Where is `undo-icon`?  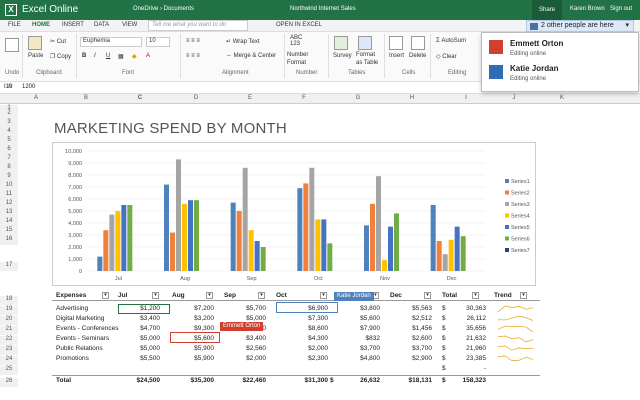 undo-icon is located at coordinates (12, 45).